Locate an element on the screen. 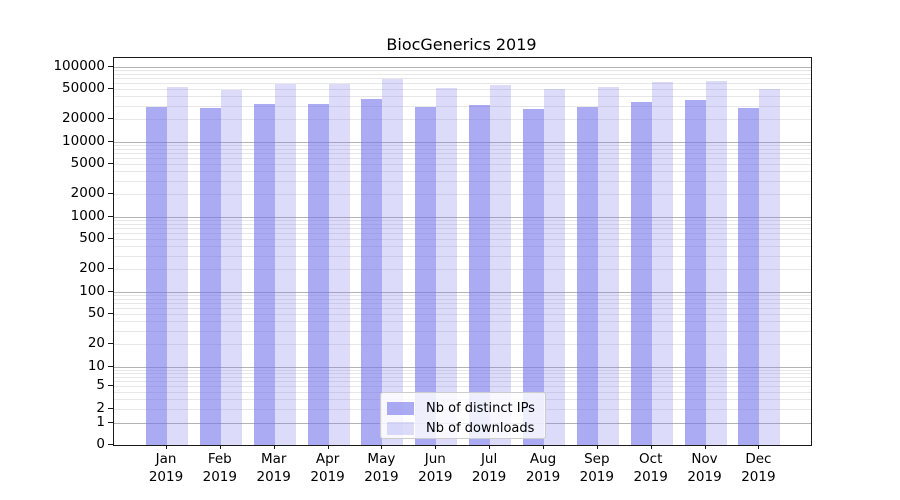 This screenshot has height=500, width=900. y-tick-label: 100000 is located at coordinates (79, 65).